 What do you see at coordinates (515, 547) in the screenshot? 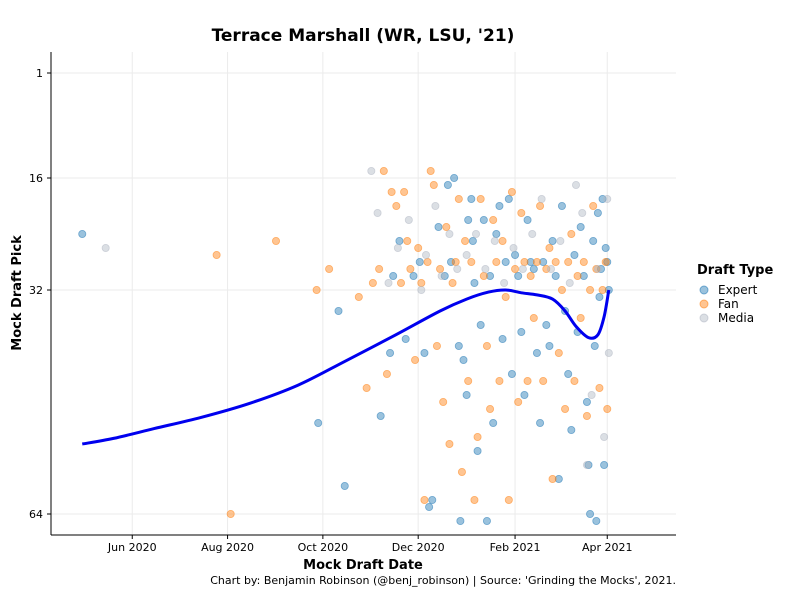
I see `x-tick-label: Feb 2021` at bounding box center [515, 547].